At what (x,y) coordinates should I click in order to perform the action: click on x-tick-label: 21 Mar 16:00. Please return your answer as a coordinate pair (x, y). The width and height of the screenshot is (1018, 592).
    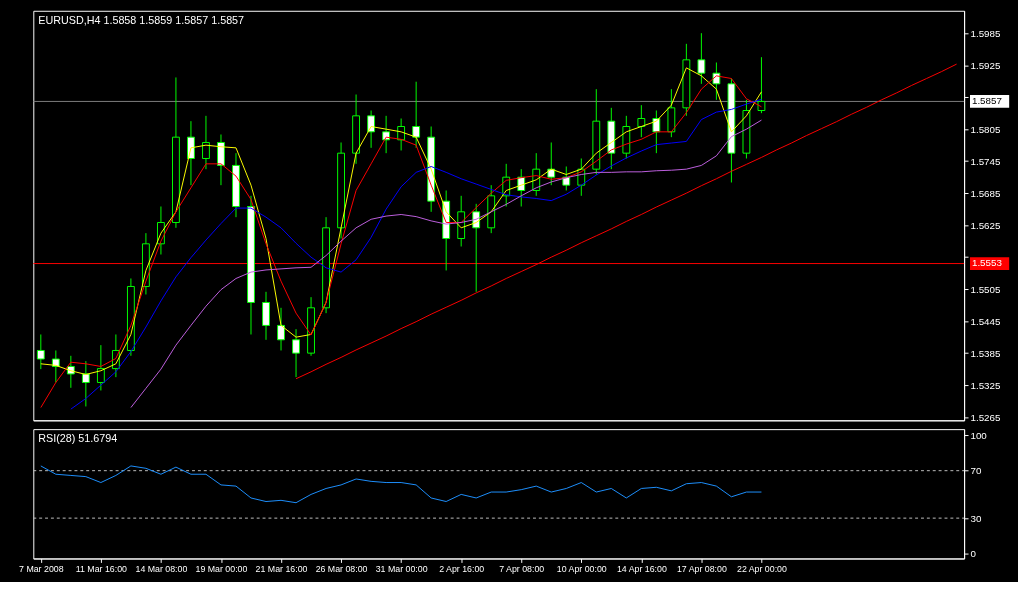
    Looking at the image, I should click on (281, 568).